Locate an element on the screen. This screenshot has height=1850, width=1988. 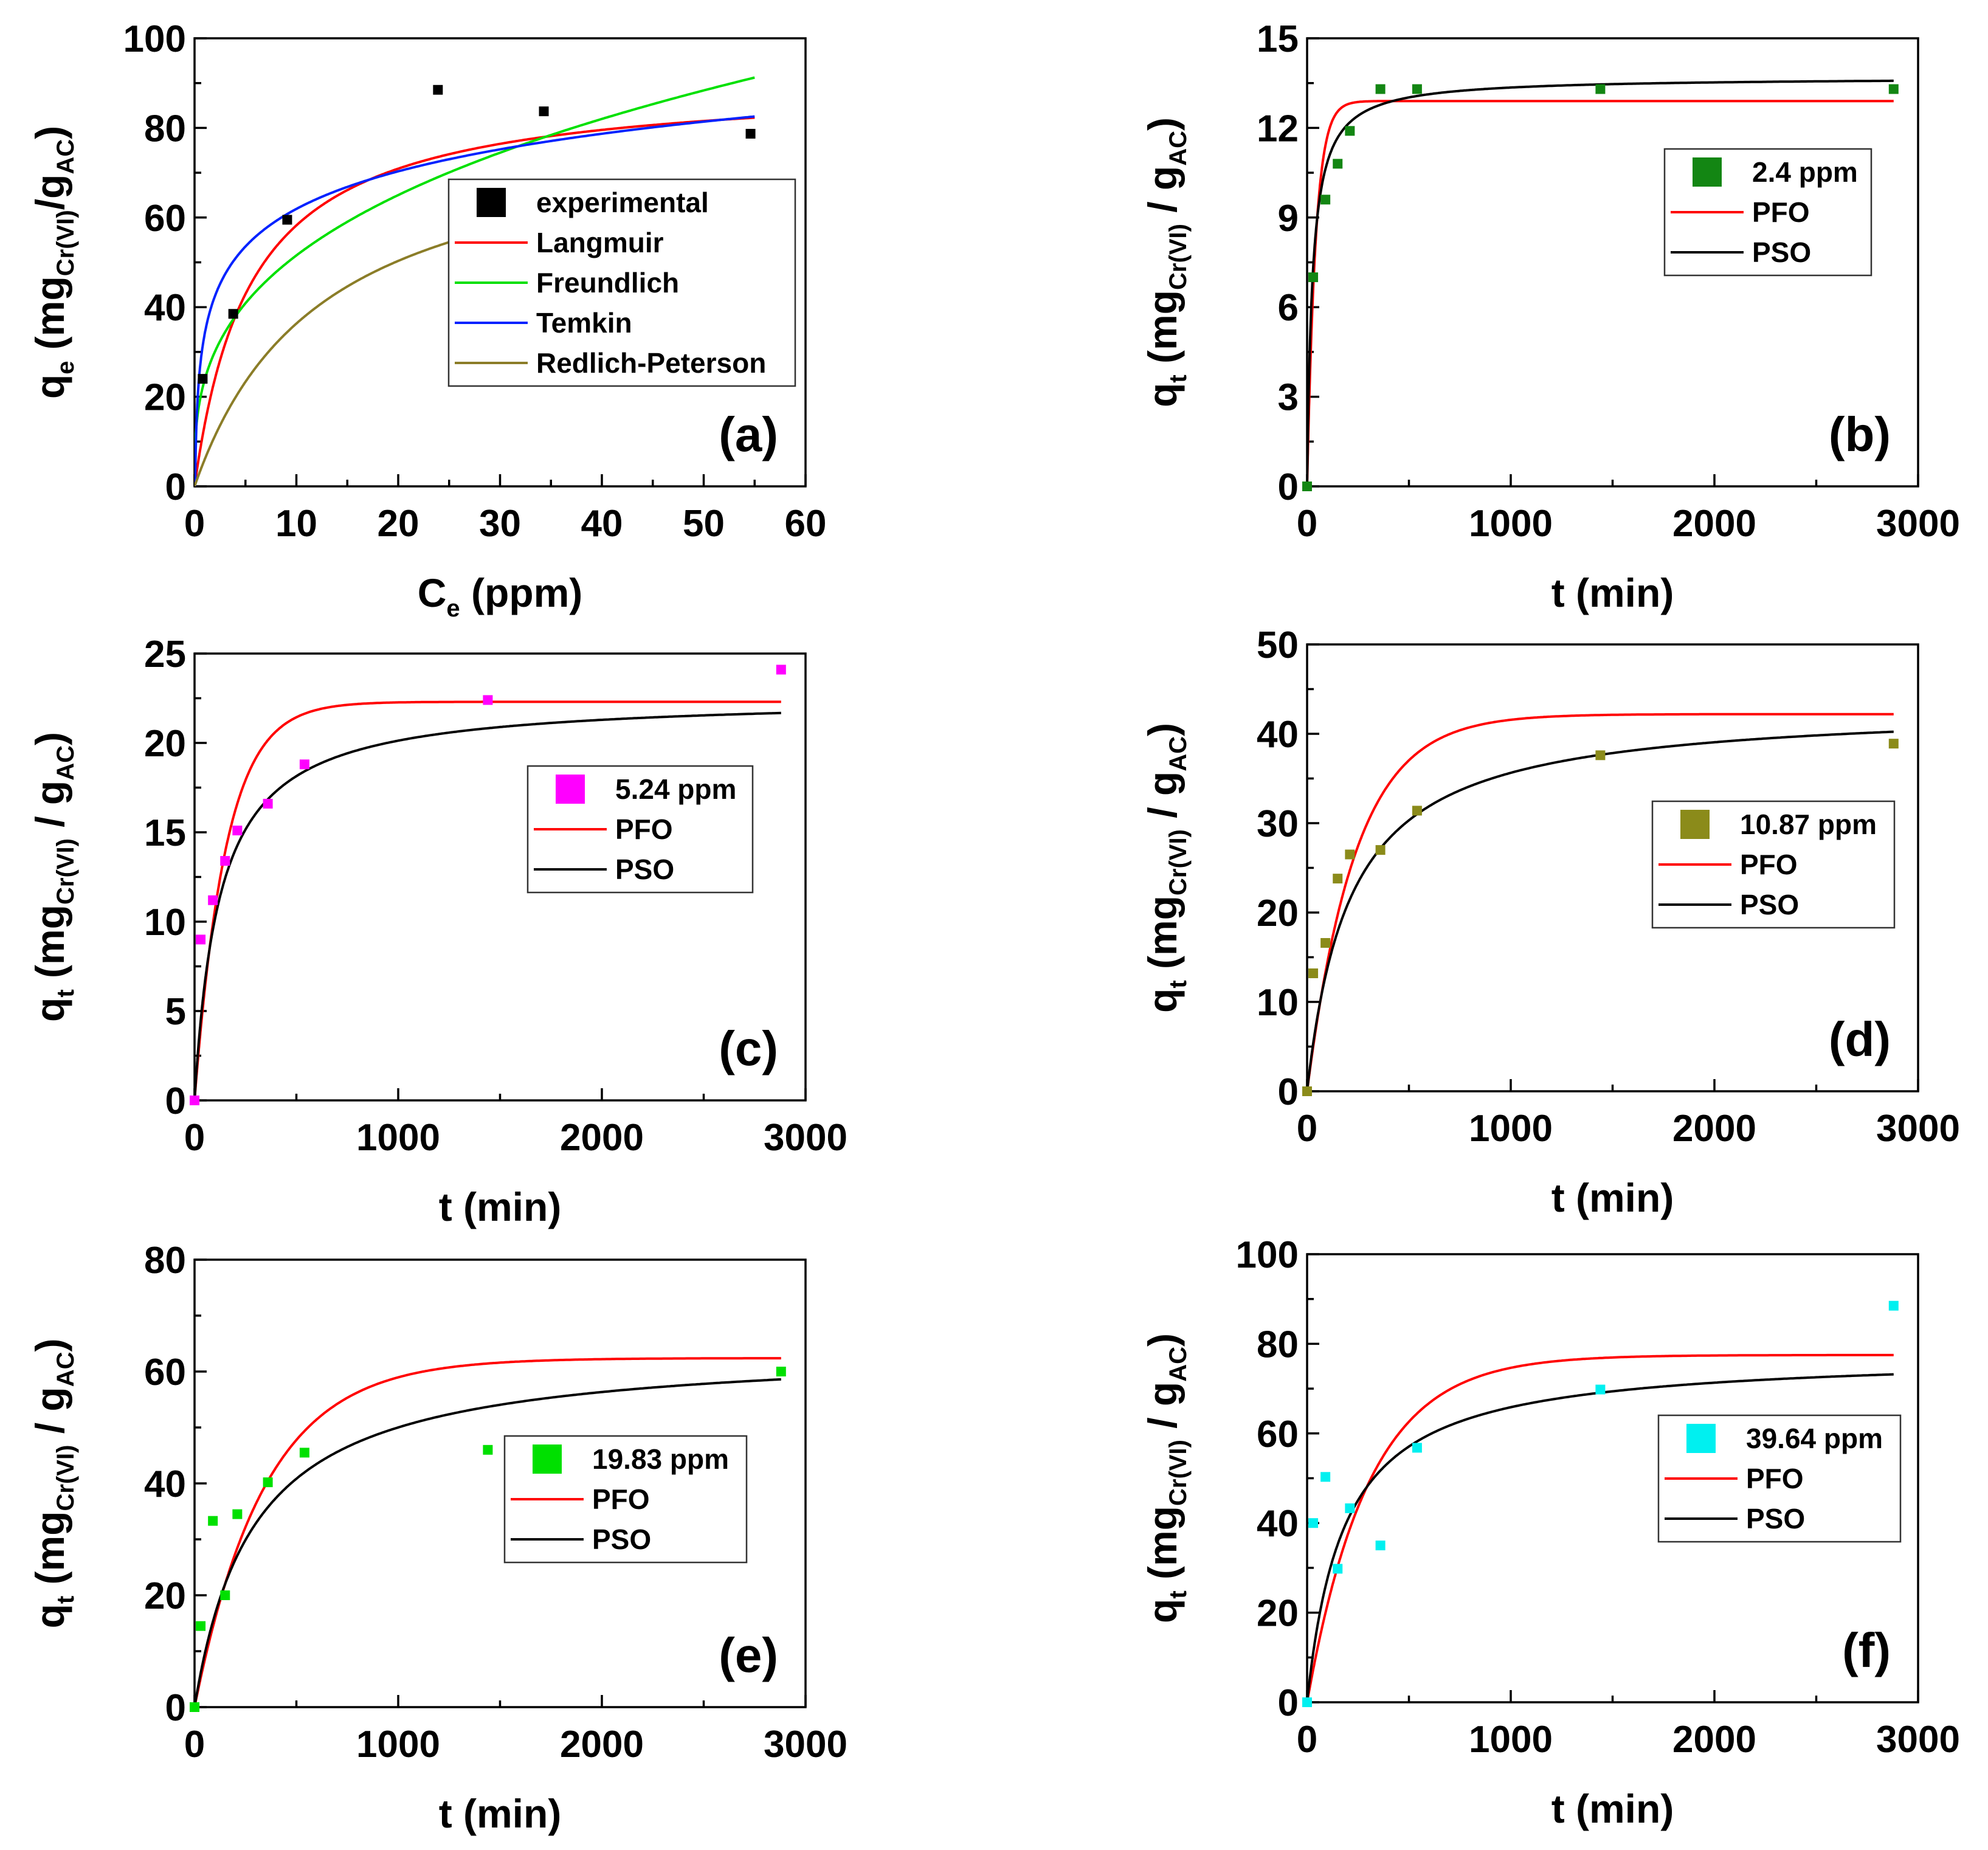
y-axis-label: qt (mgCr(VI) / gAC) is located at coordinates (53, 877).